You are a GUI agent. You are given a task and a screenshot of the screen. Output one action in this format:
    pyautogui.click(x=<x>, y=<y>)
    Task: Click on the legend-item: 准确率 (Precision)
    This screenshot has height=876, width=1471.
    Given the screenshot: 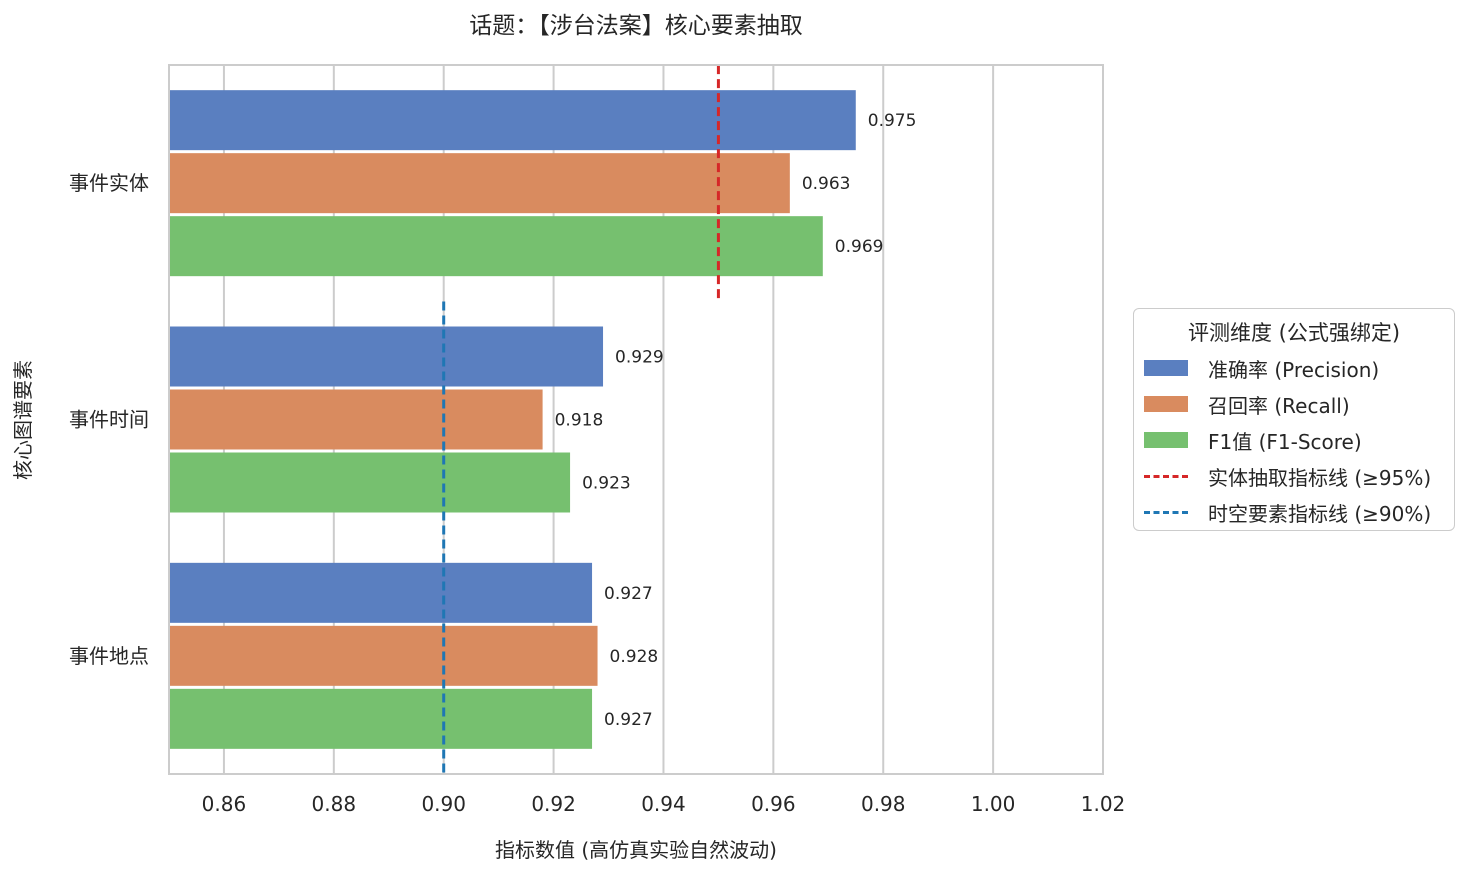 What is the action you would take?
    pyautogui.click(x=1261, y=368)
    